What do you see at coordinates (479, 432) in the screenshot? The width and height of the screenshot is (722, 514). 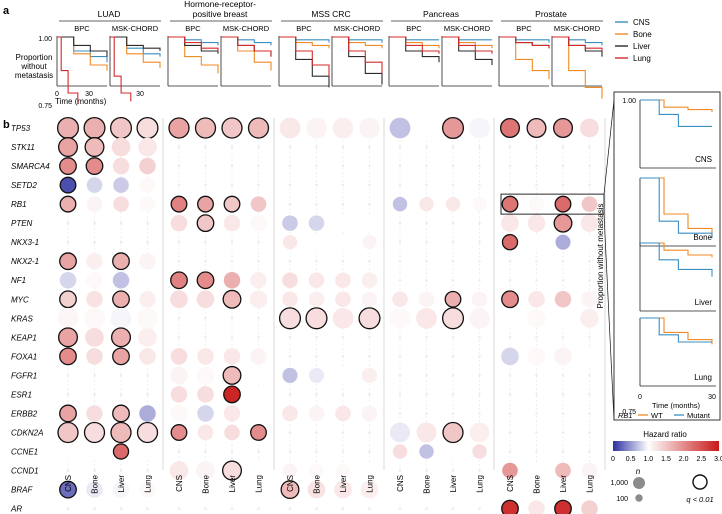 I see `bubble-pancreas-cdkn2a-lung` at bounding box center [479, 432].